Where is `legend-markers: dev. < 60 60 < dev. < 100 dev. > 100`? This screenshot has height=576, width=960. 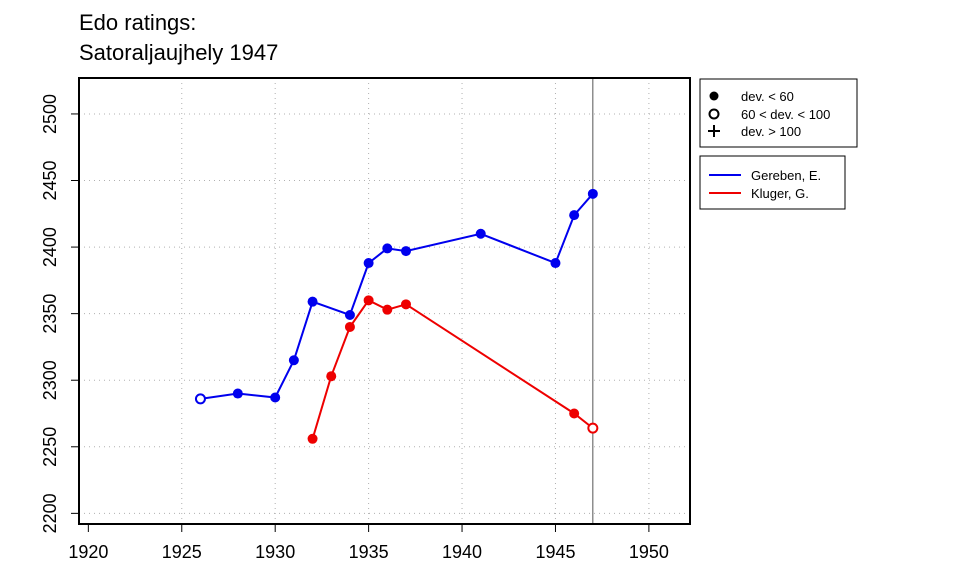
legend-markers: dev. < 60 60 < dev. < 100 dev. > 100 is located at coordinates (778, 113).